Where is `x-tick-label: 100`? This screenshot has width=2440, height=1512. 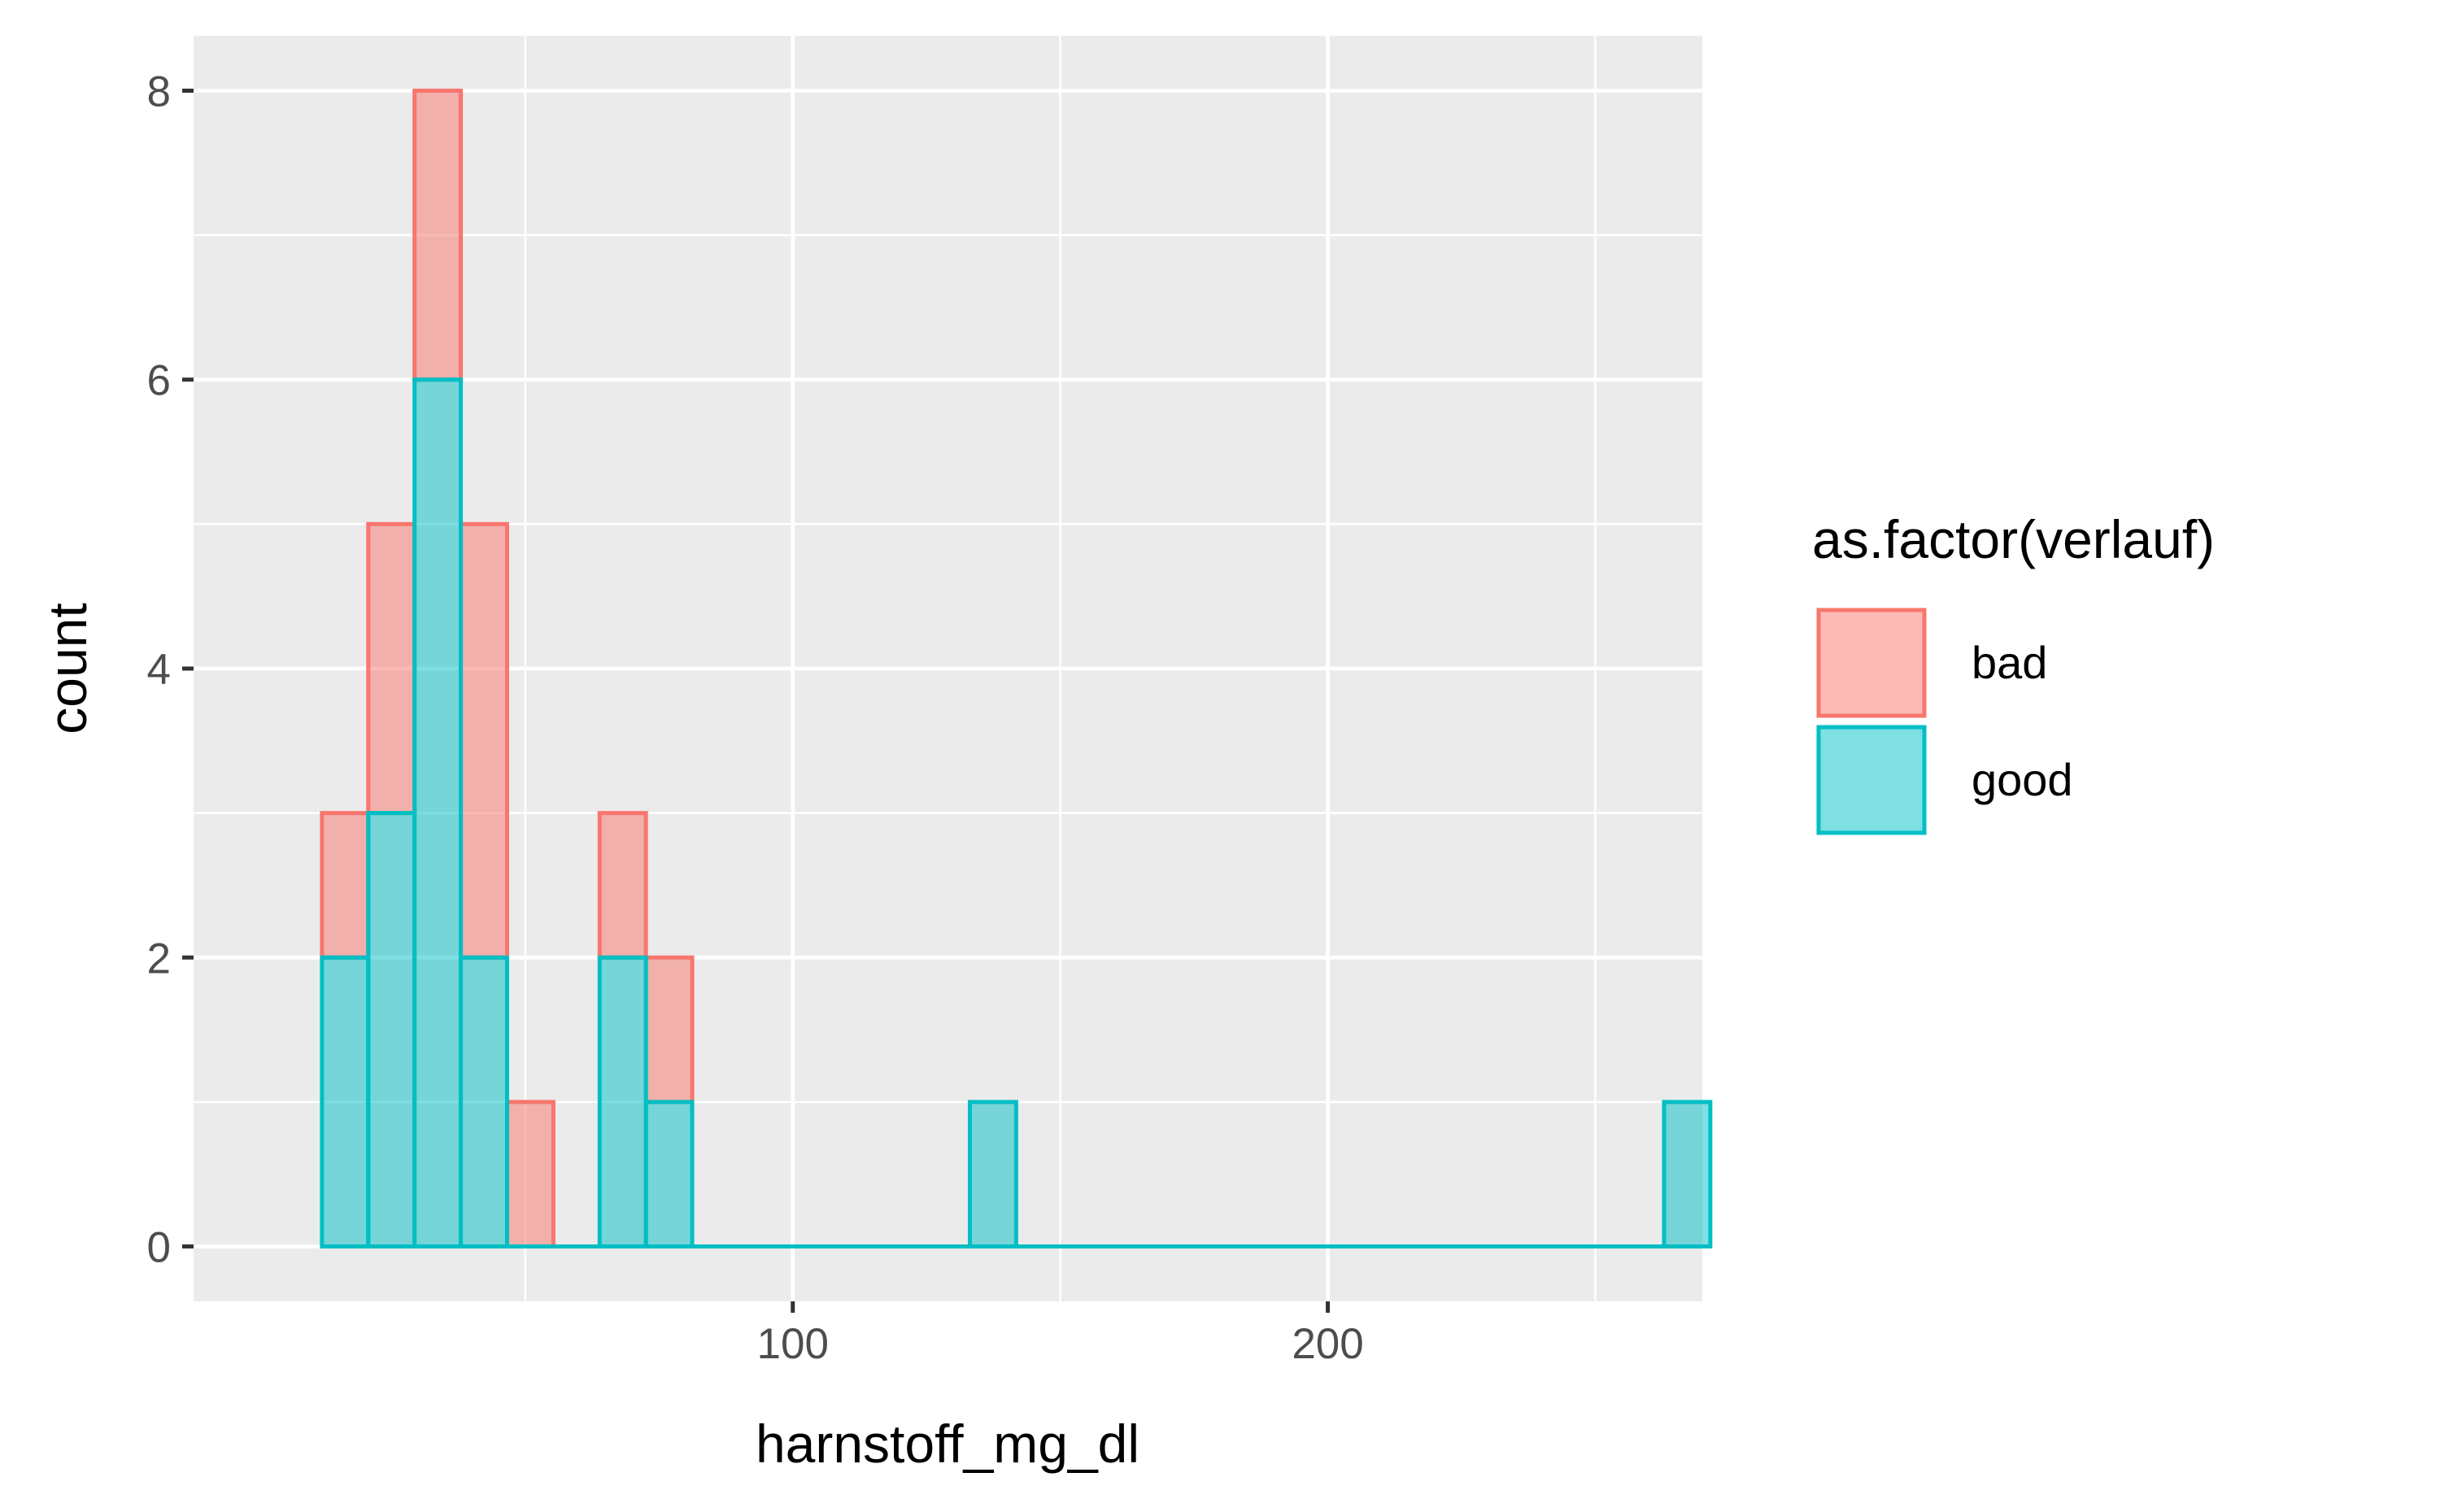 x-tick-label: 100 is located at coordinates (793, 1344).